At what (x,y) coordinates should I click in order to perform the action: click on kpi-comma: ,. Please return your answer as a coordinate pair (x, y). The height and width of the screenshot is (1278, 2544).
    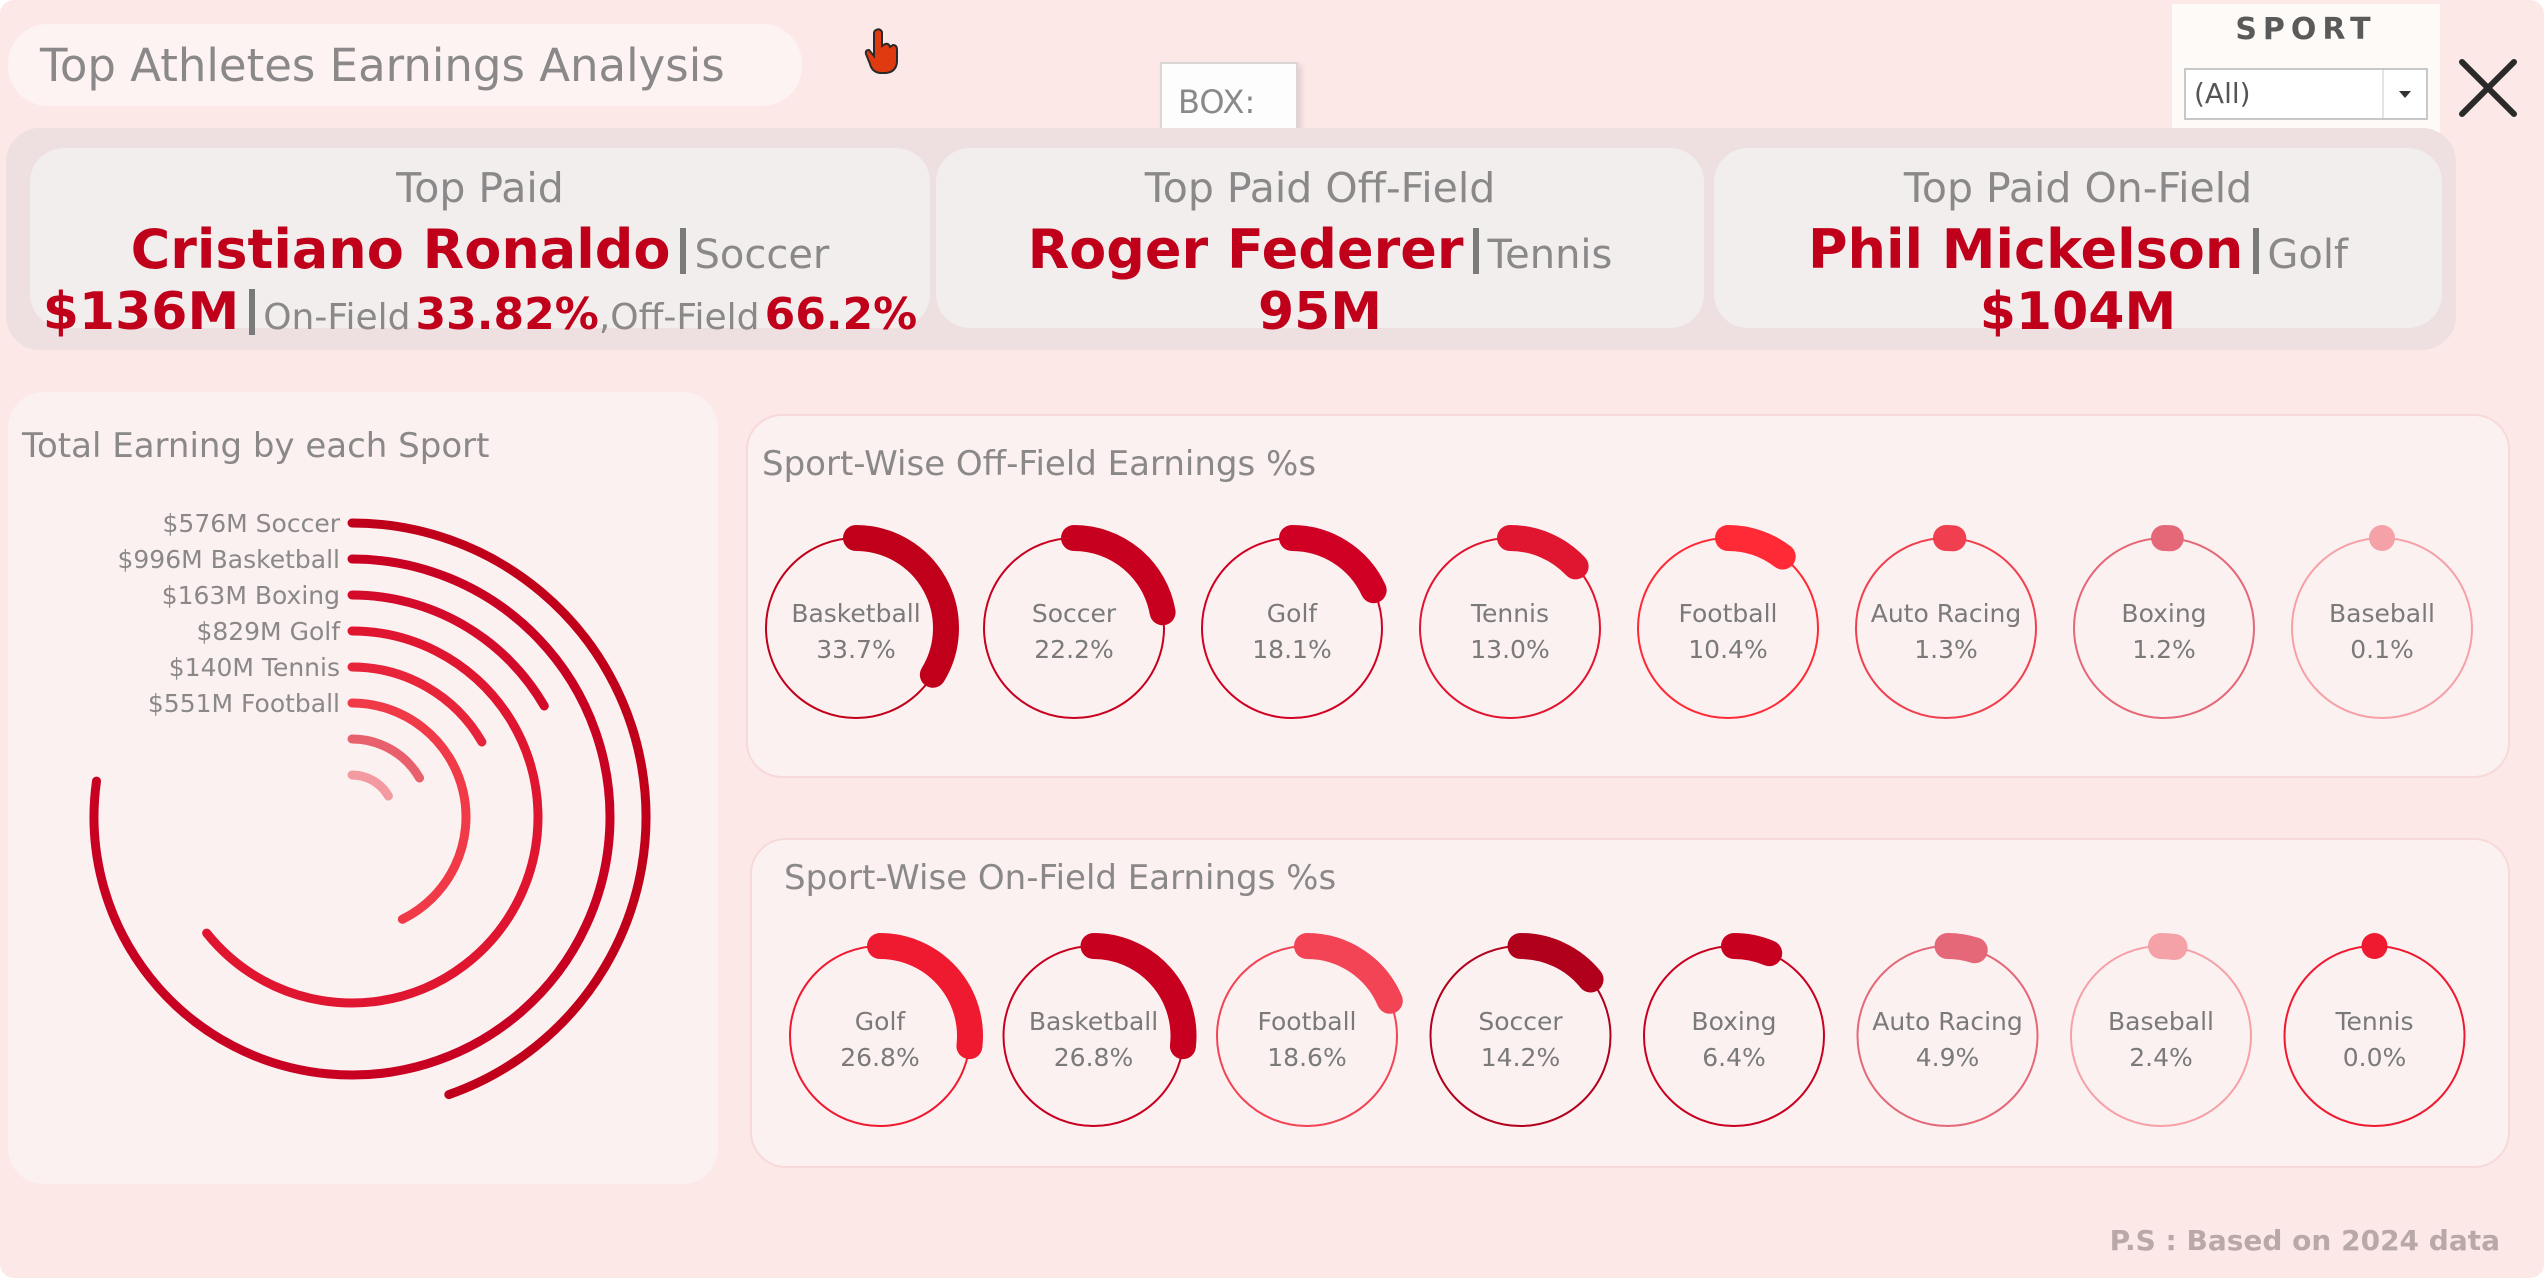
    Looking at the image, I should click on (604, 317).